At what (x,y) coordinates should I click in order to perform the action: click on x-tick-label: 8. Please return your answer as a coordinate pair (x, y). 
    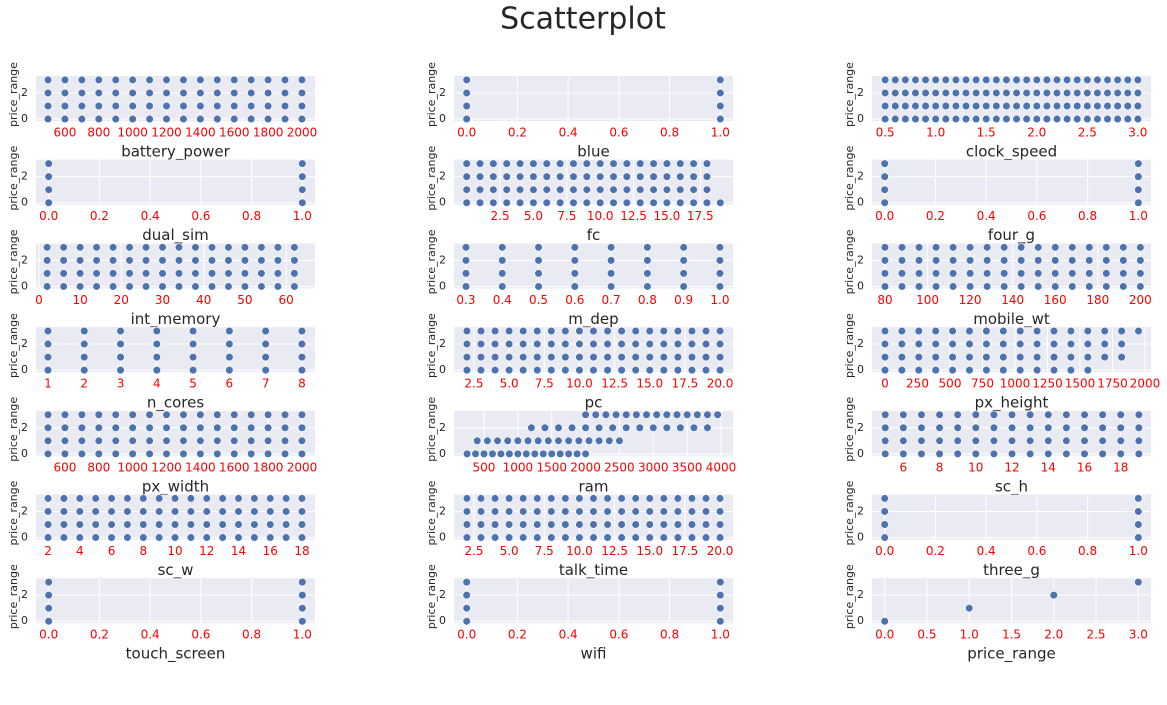
    Looking at the image, I should click on (302, 384).